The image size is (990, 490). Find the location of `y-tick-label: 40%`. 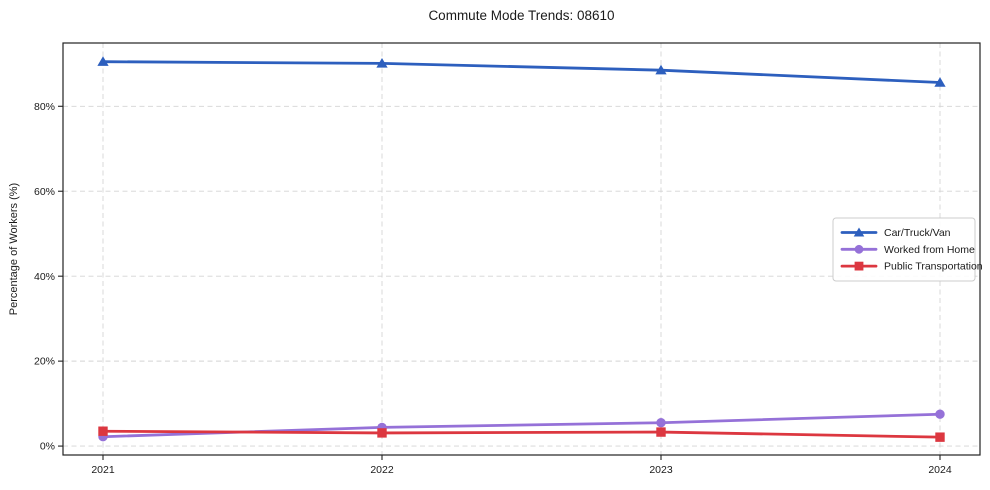

y-tick-label: 40% is located at coordinates (44, 277).